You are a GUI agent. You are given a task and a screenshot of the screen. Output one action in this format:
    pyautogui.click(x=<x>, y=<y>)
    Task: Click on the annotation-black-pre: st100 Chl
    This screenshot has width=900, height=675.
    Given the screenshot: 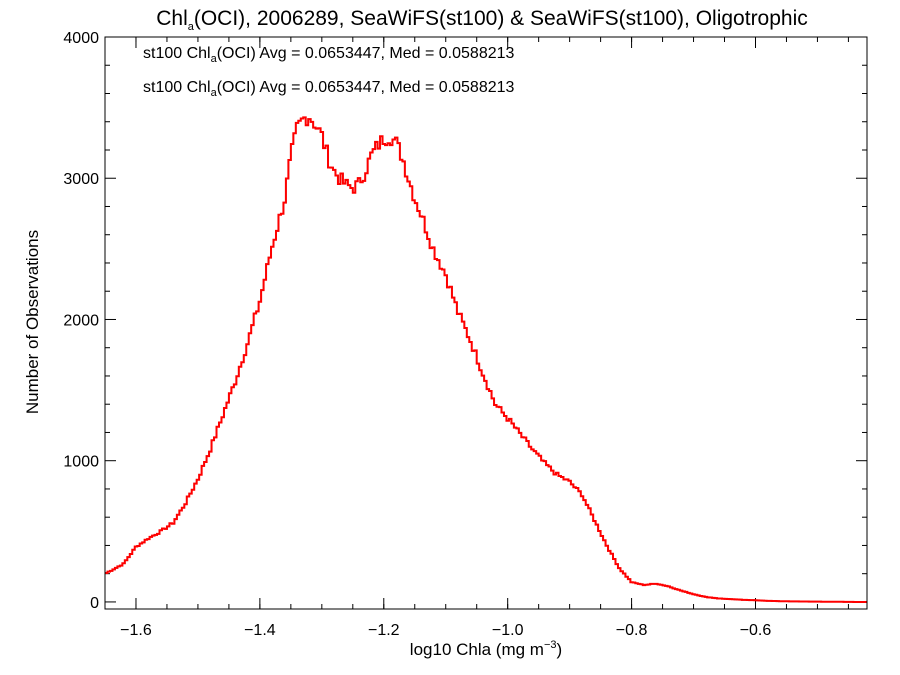 What is the action you would take?
    pyautogui.click(x=177, y=53)
    